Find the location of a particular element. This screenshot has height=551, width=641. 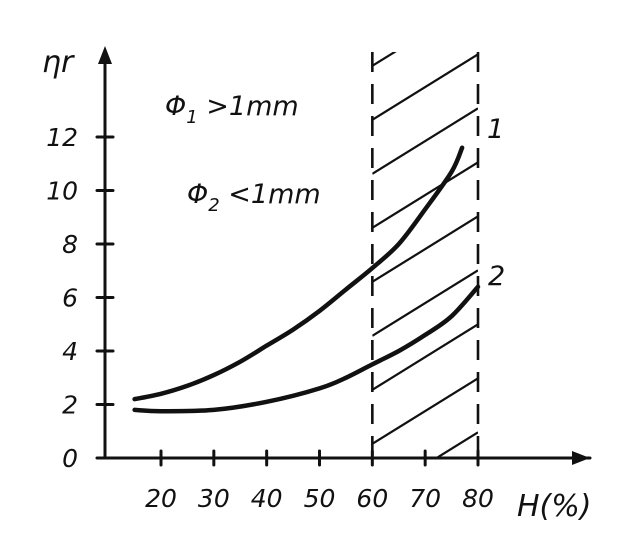

y-tick-label-0: 0 is located at coordinates (70, 458).